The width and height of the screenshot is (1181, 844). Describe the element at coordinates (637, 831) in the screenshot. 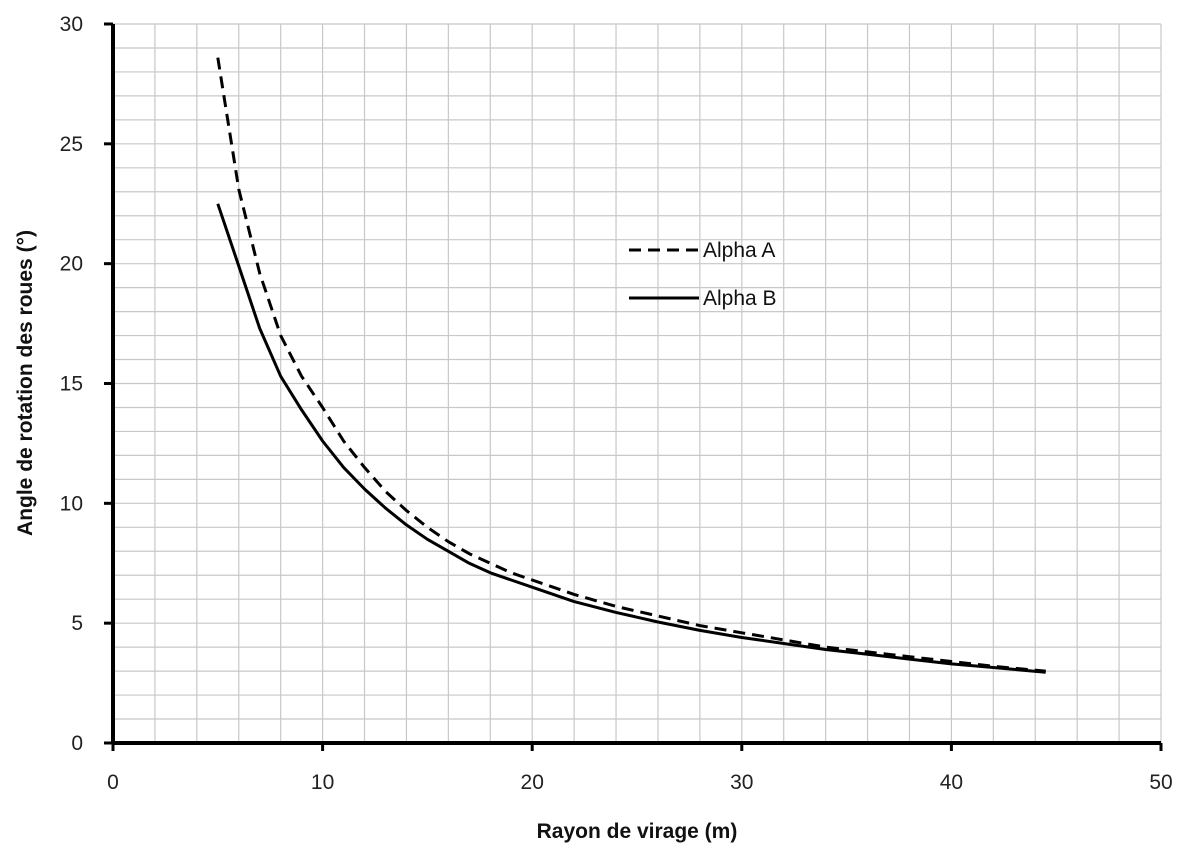

I see `x-axis-title: Rayon de virage (m)` at that location.